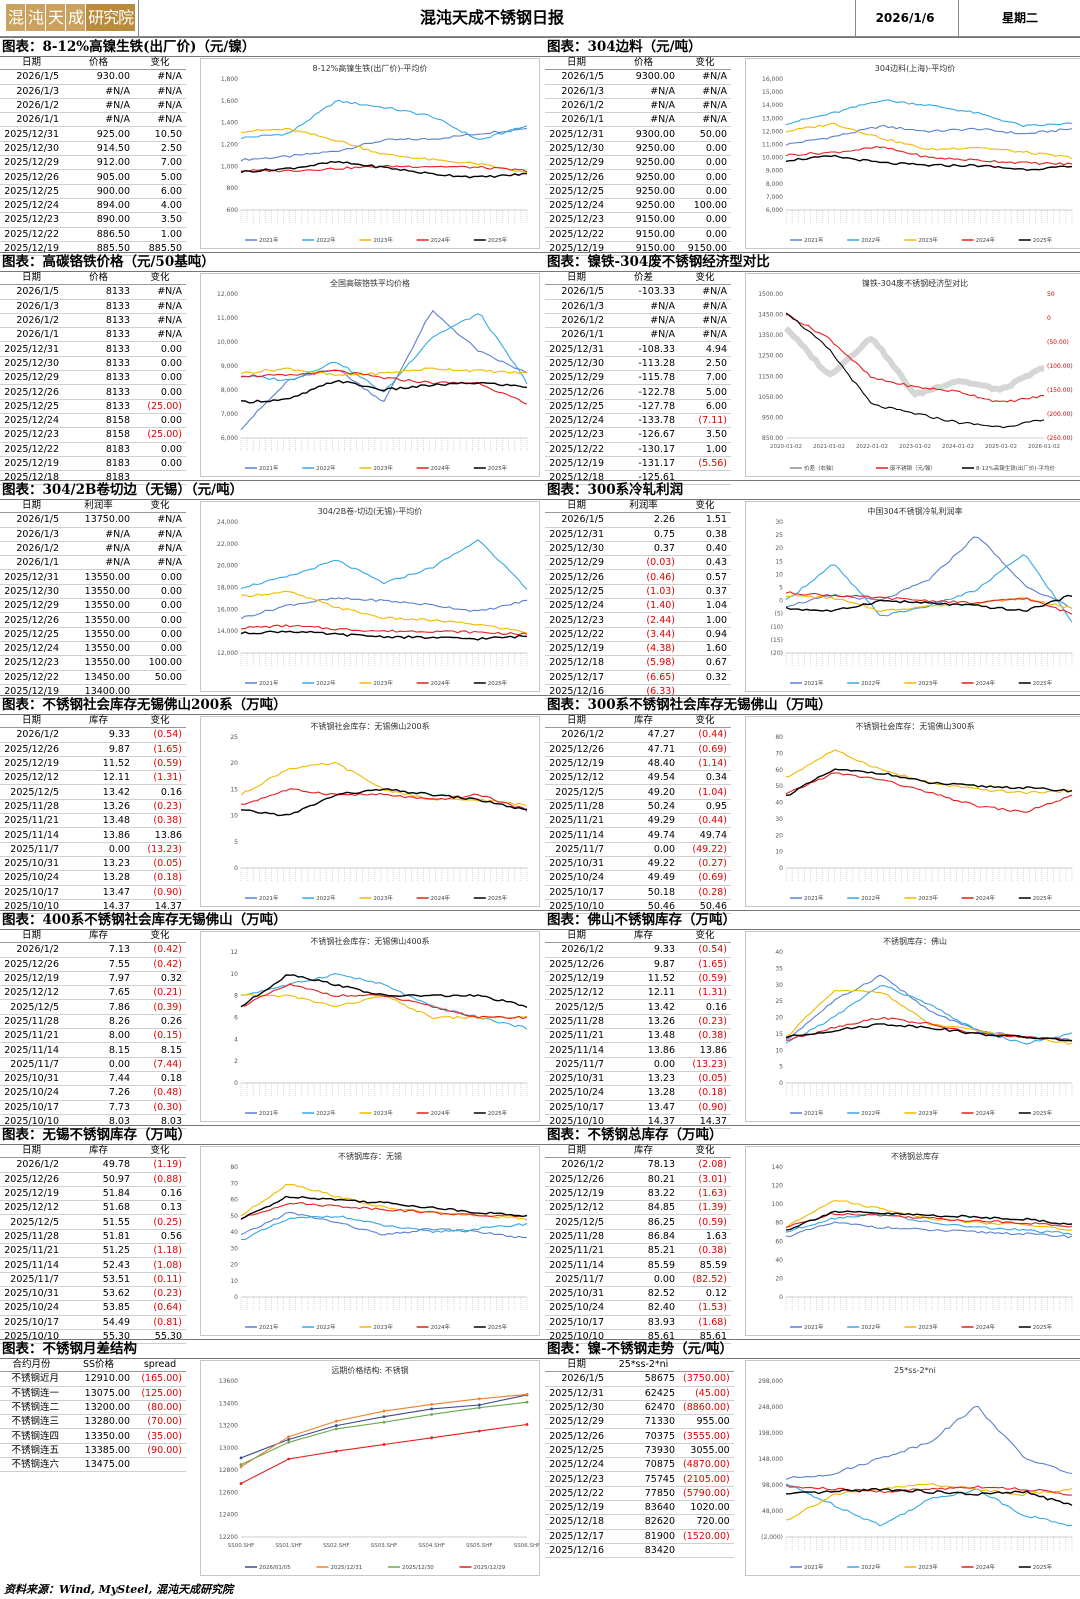  Describe the element at coordinates (93, 206) in the screenshot. I see `table-row: 2025/12/24 894.00 4.00` at that location.